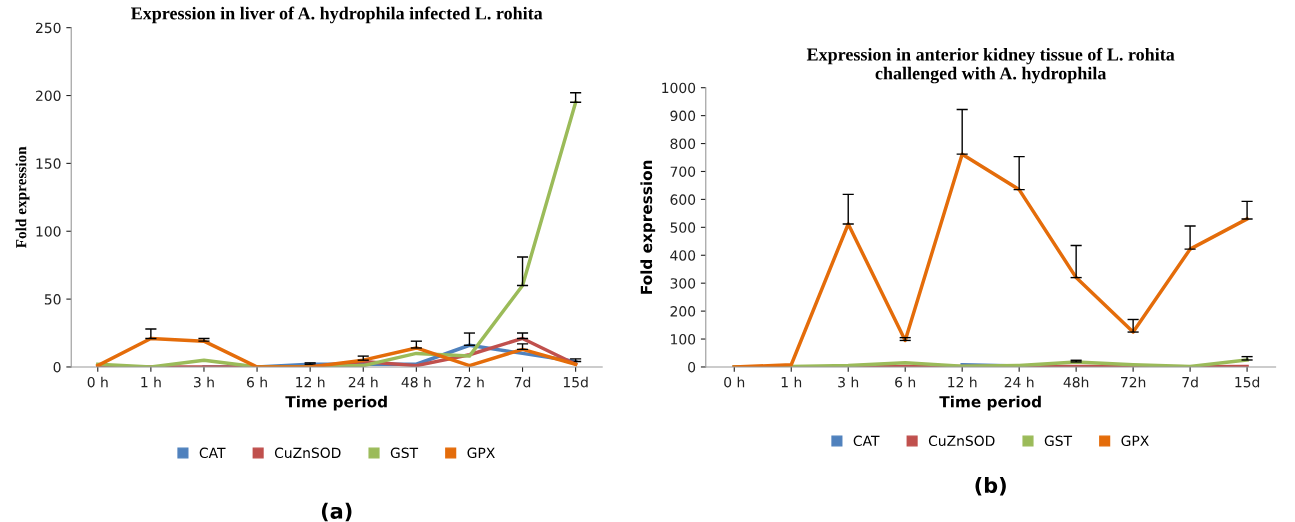 The image size is (1295, 522). What do you see at coordinates (683, 171) in the screenshot?
I see `y-tick-label: 700` at bounding box center [683, 171].